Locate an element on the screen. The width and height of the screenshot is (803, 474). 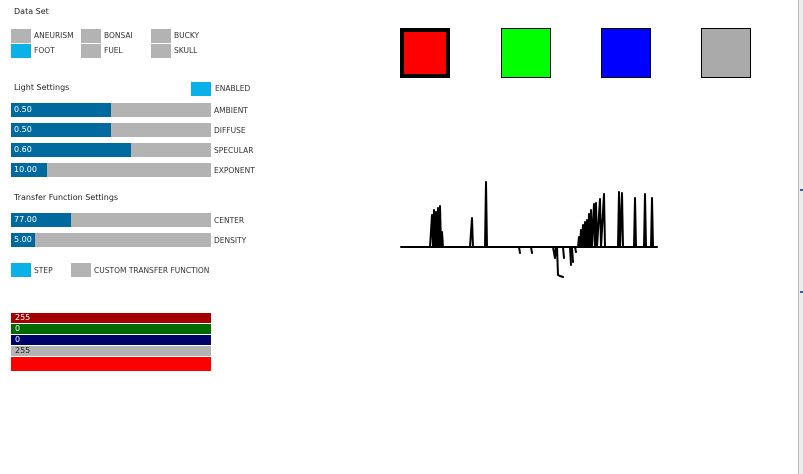
center-slider: 77.00 is located at coordinates (111, 220).